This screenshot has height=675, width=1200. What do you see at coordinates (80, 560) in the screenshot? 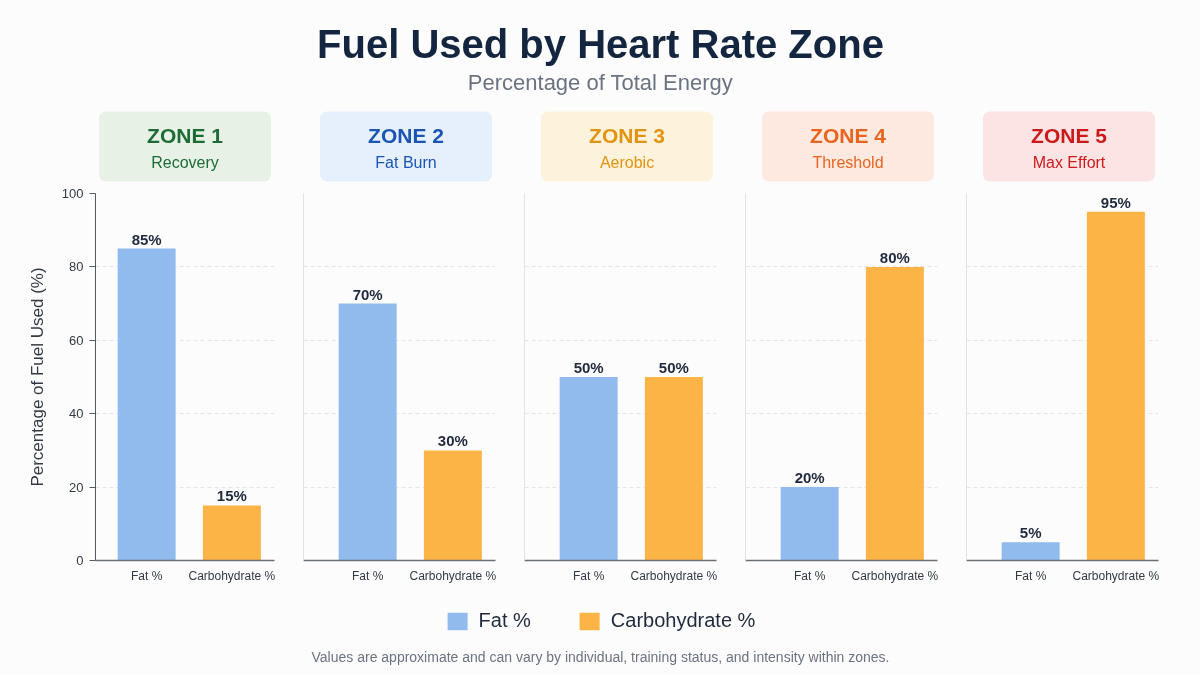
I see `y-tick-label: 0` at bounding box center [80, 560].